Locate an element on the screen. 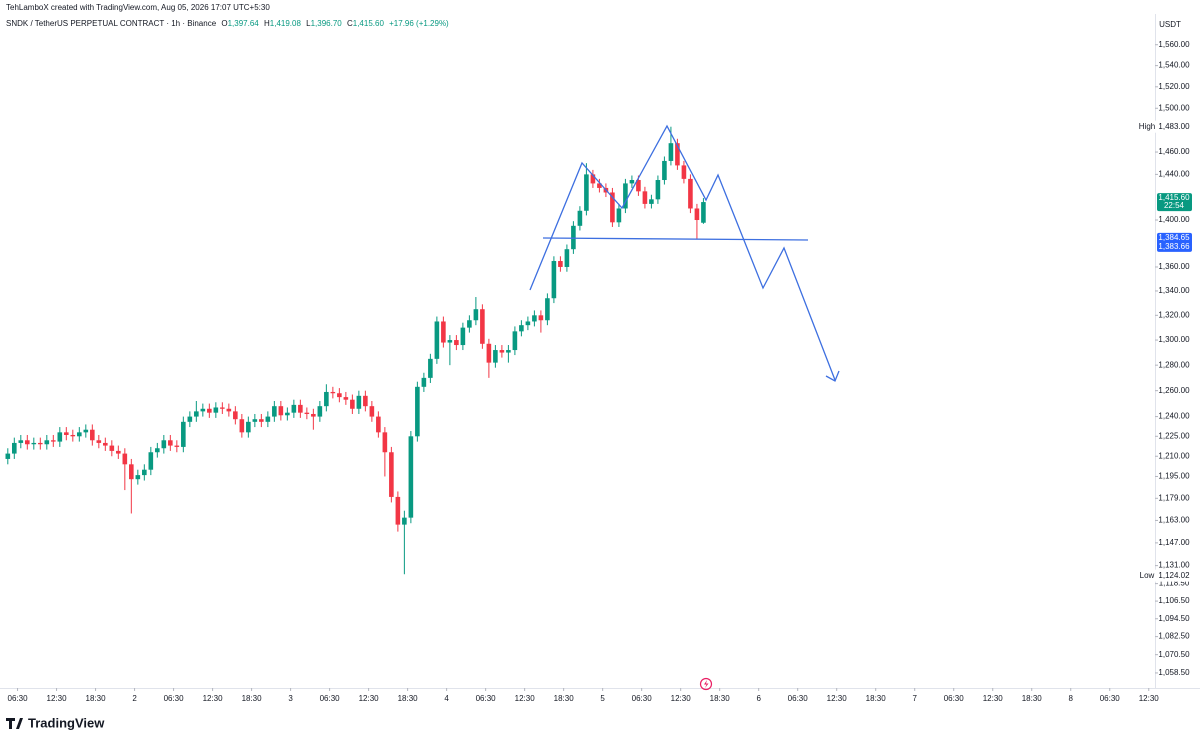 The width and height of the screenshot is (1200, 742). last-price-label: 1,415.60 is located at coordinates (1174, 197).